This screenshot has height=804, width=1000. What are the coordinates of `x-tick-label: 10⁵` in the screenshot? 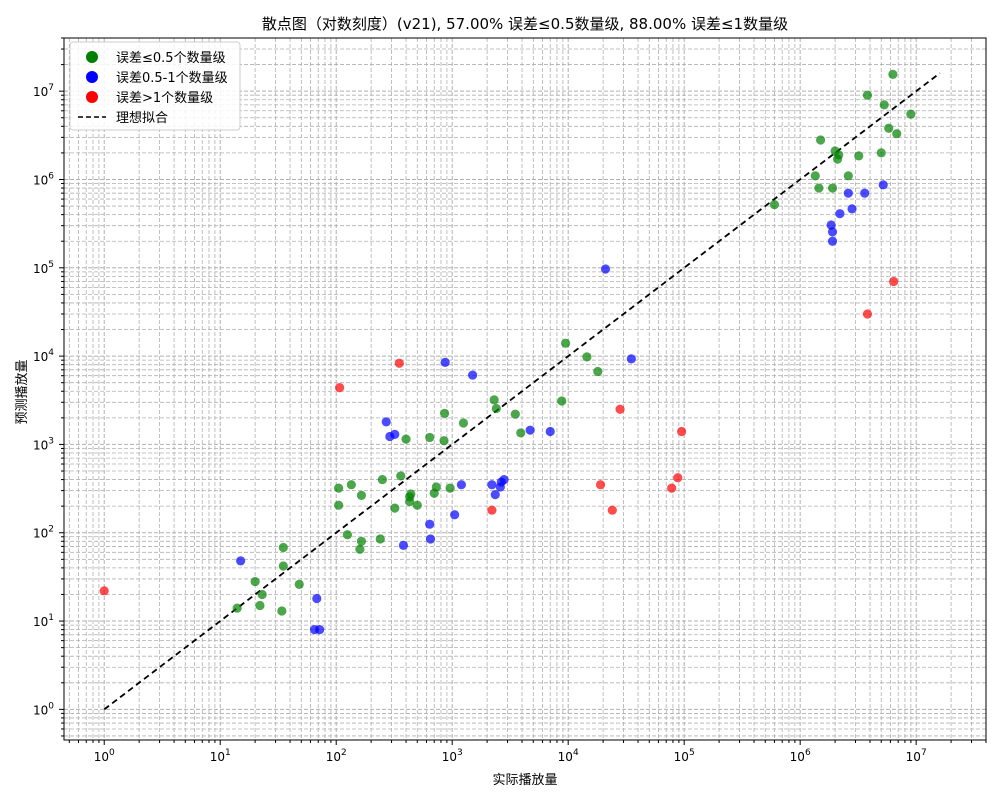 It's located at (684, 756).